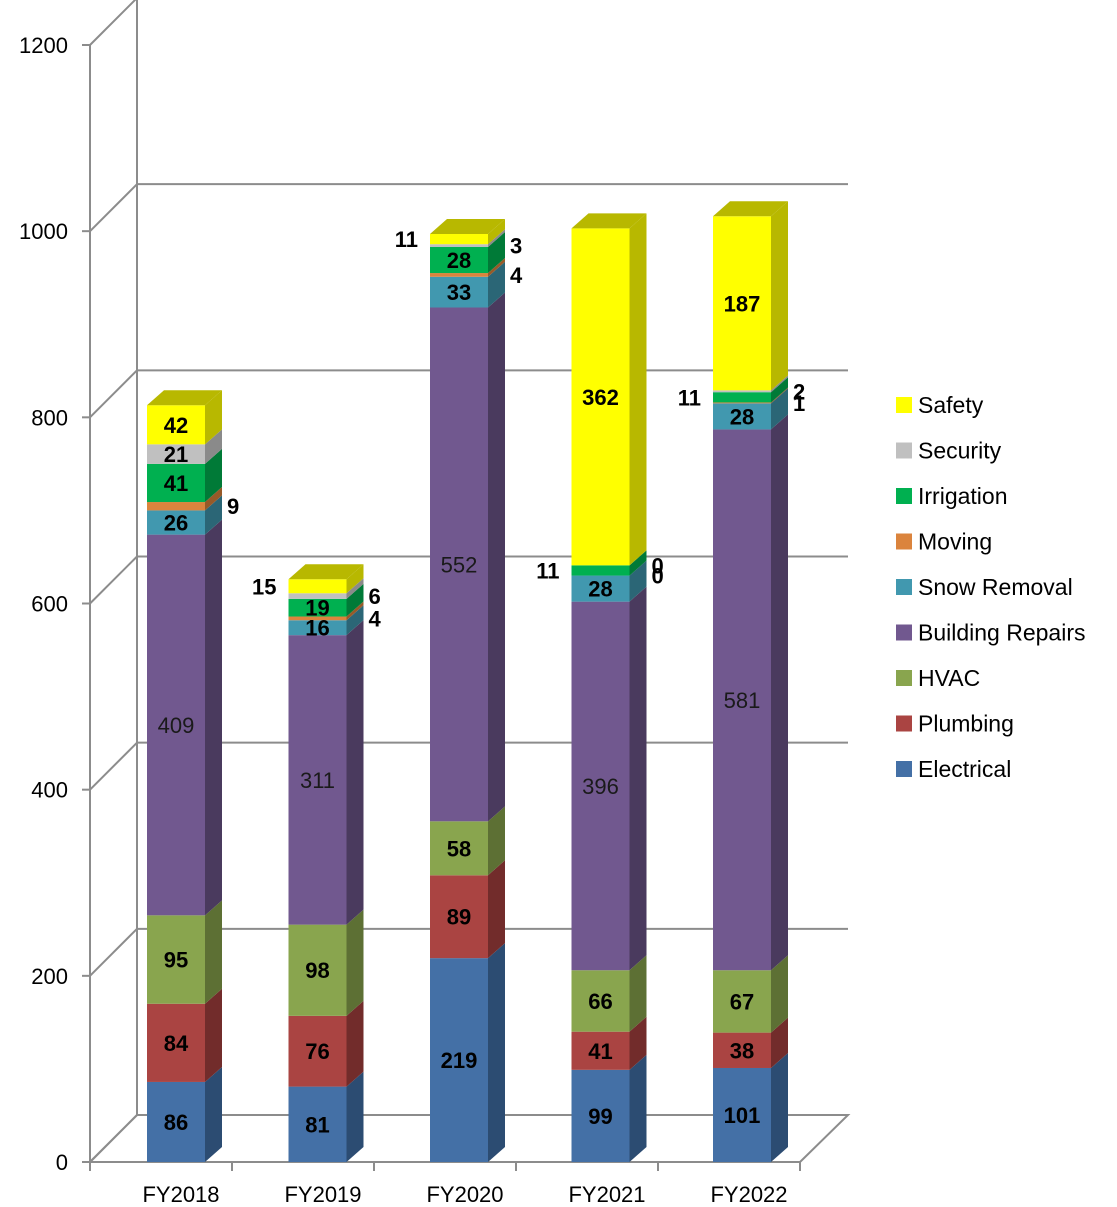 This screenshot has height=1207, width=1117. What do you see at coordinates (43, 45) in the screenshot?
I see `y-tick-label: 1200` at bounding box center [43, 45].